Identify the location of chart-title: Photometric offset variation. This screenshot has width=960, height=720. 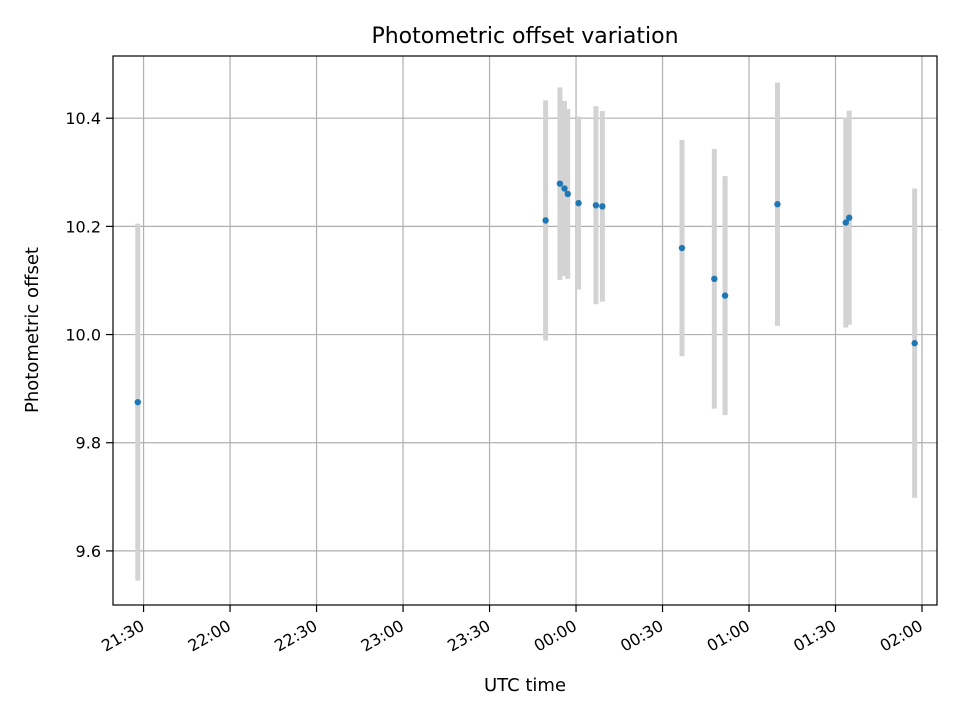
(524, 36).